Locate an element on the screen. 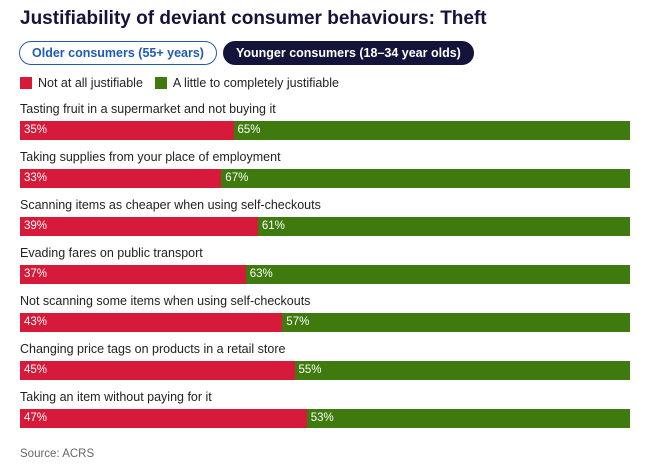 This screenshot has height=468, width=650. value-label-justifiable: 67% is located at coordinates (237, 178).